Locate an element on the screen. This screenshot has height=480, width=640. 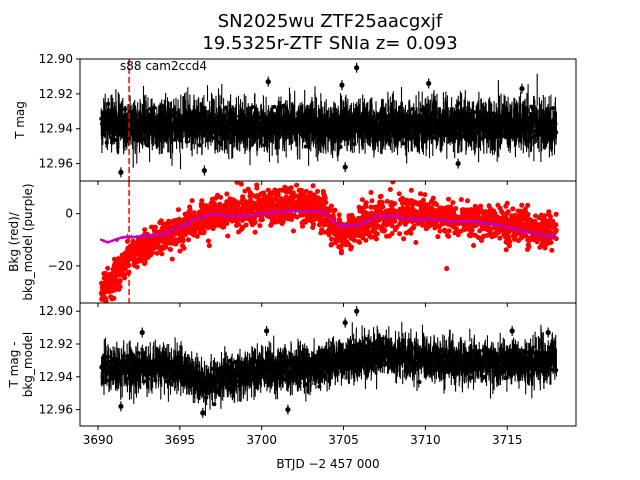
y-axis-label-line: bkg_model is located at coordinates (28, 365).